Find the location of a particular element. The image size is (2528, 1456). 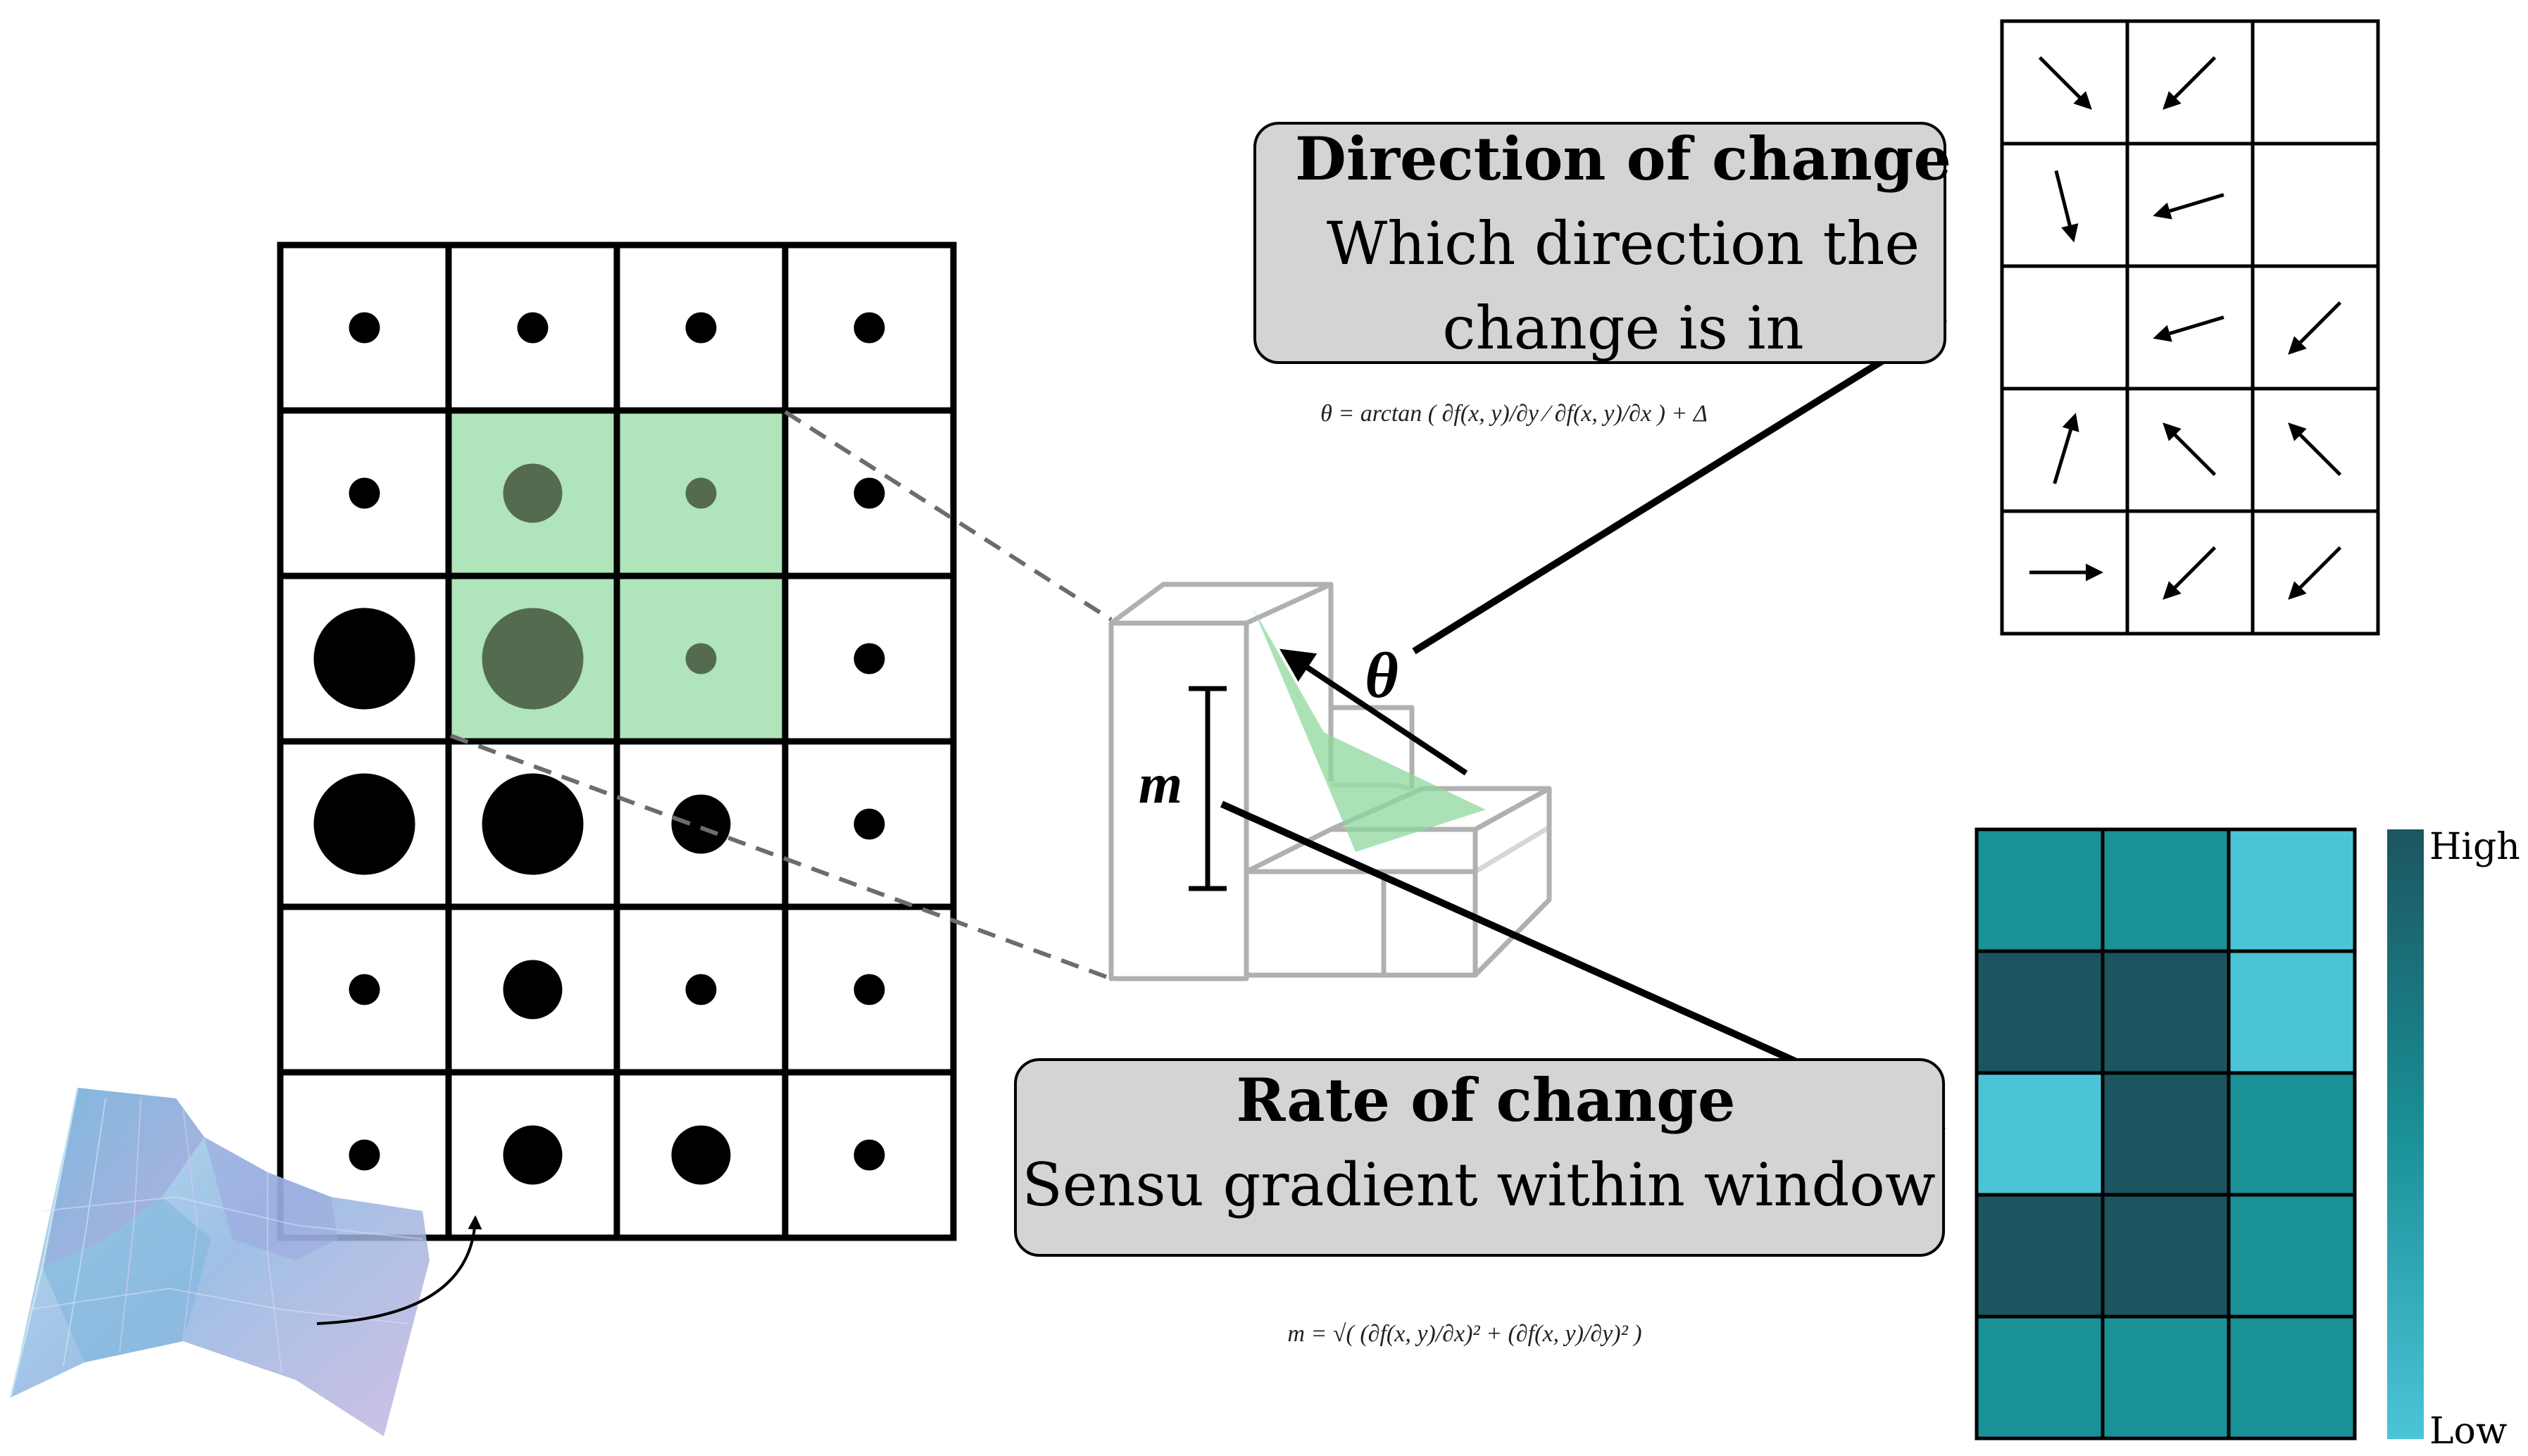

direction-box-line-1: Which direction the is located at coordinates (1623, 243).